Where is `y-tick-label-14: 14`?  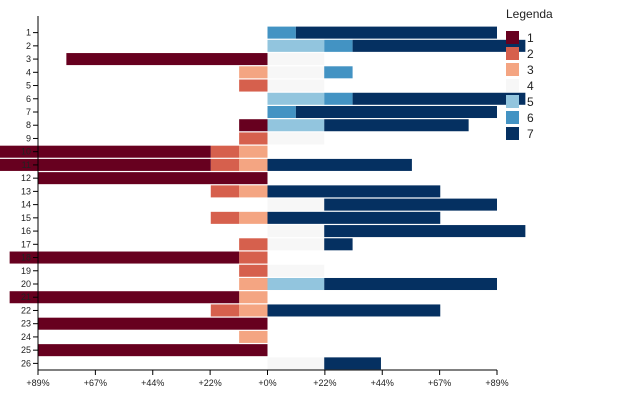 y-tick-label-14: 14 is located at coordinates (26, 205).